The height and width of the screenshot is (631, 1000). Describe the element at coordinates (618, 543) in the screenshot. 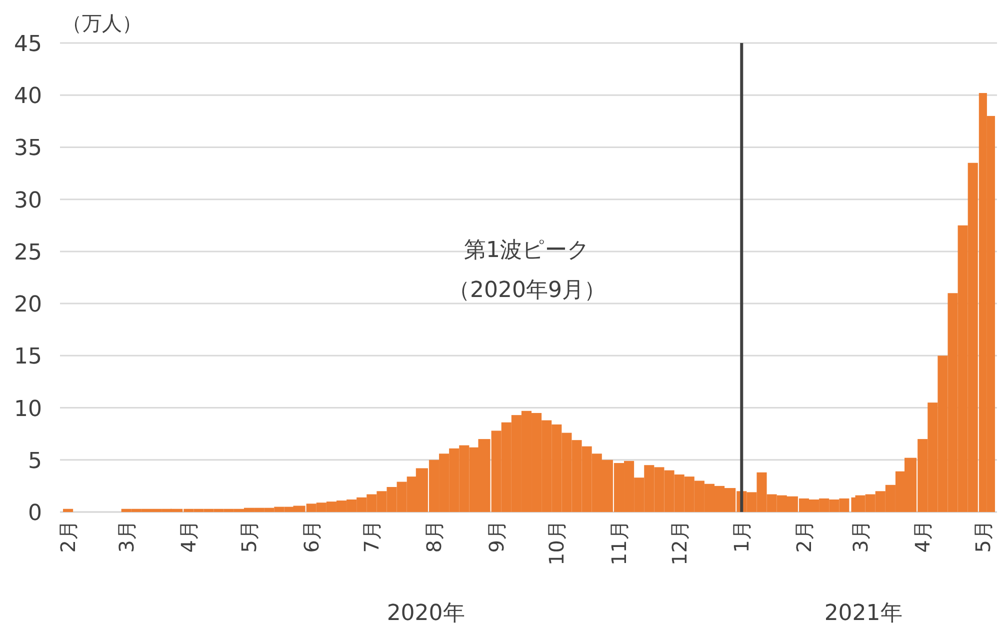

I see `x-tick-label: 11月` at that location.